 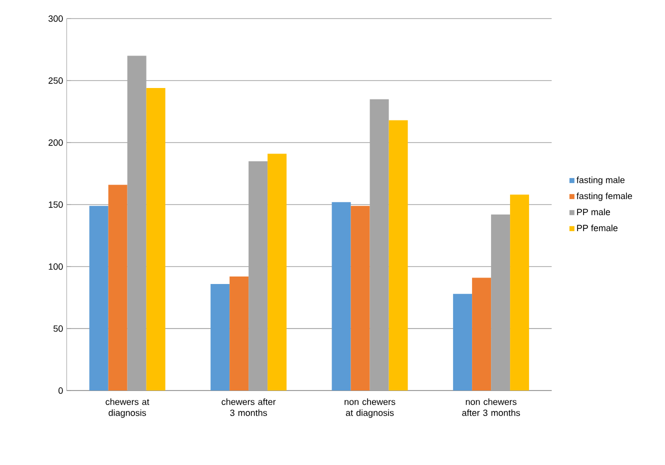 I want to click on y-tick-label: 50, so click(x=58, y=328).